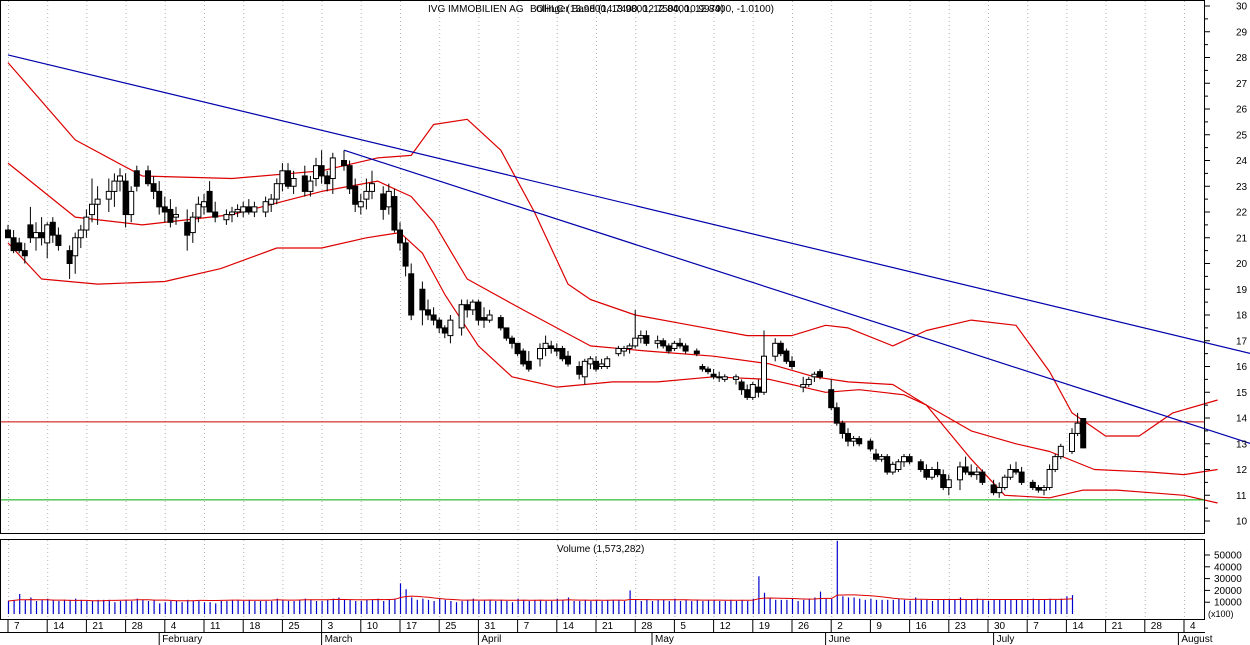  Describe the element at coordinates (1157, 626) in the screenshot. I see `x-tick-label: 28` at that location.